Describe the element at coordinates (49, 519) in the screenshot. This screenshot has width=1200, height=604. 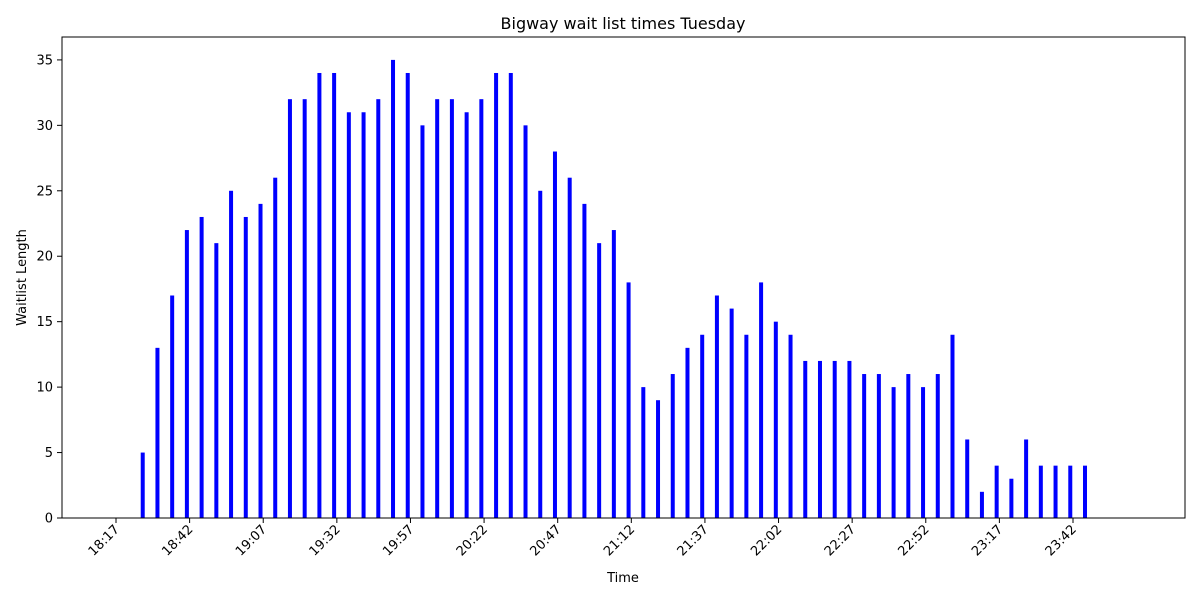
I see `y-tick-label: 0` at that location.